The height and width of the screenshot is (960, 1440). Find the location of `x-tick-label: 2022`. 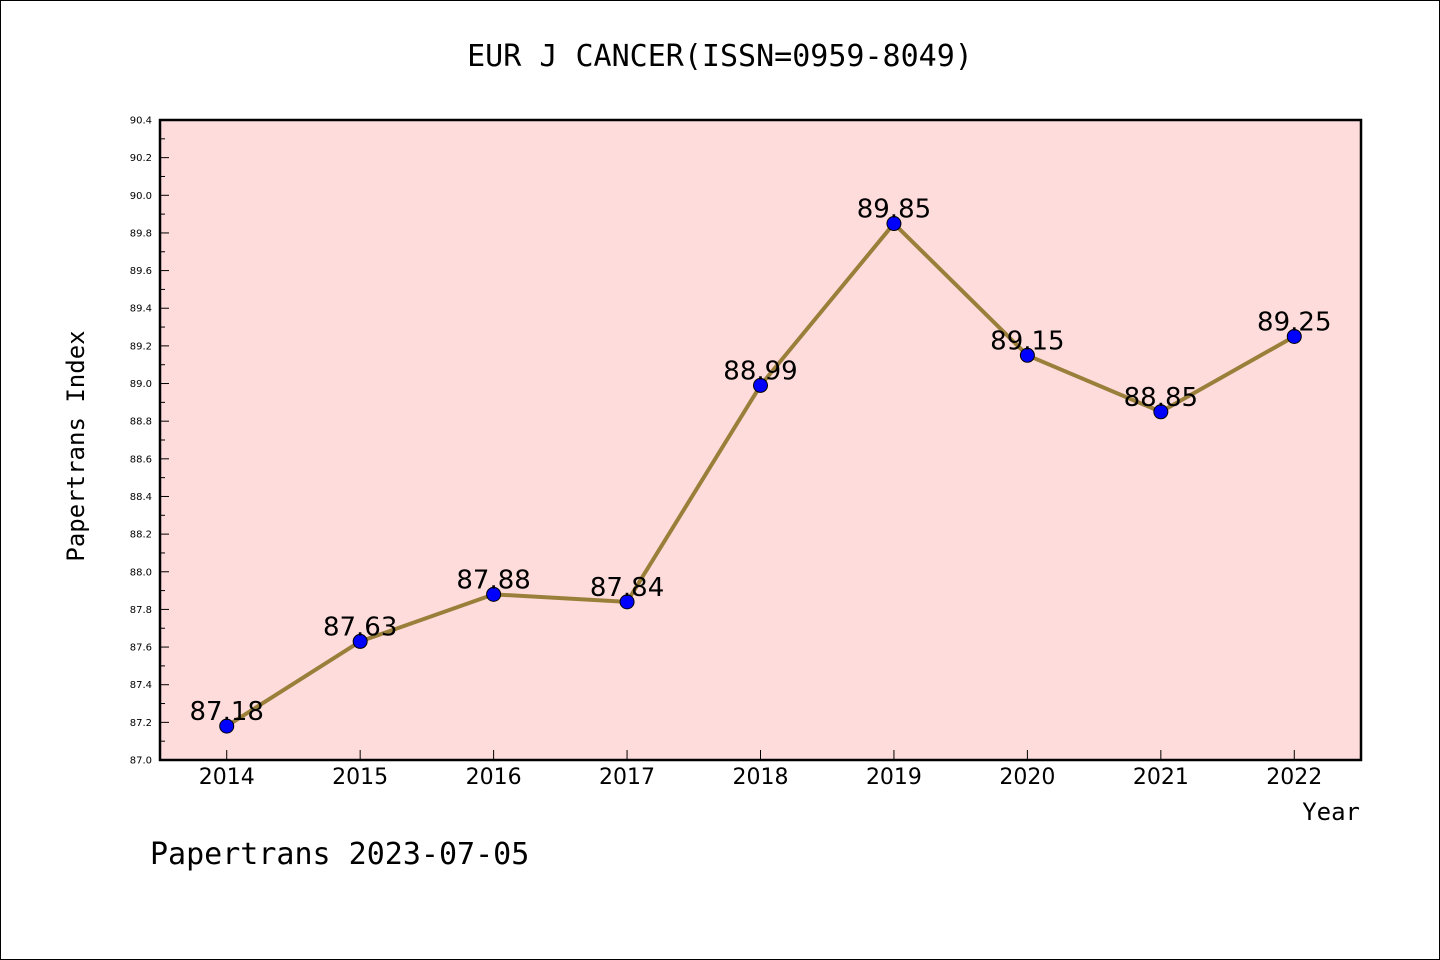

x-tick-label: 2022 is located at coordinates (1294, 777).